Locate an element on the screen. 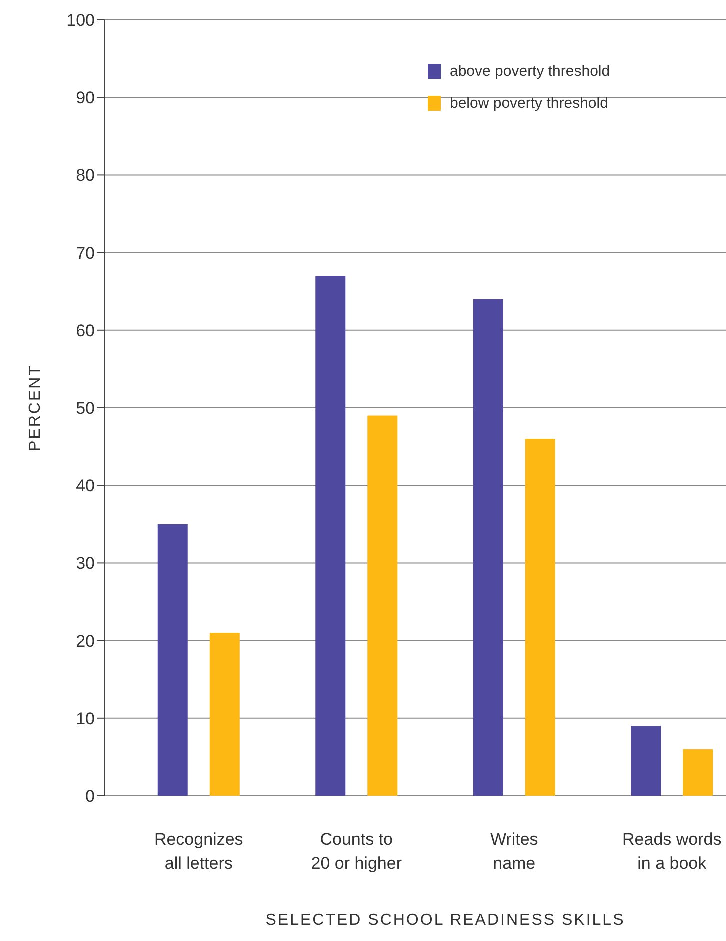  x-axis-title: SELECTED SCHOOL READINESS SKILLS is located at coordinates (446, 920).